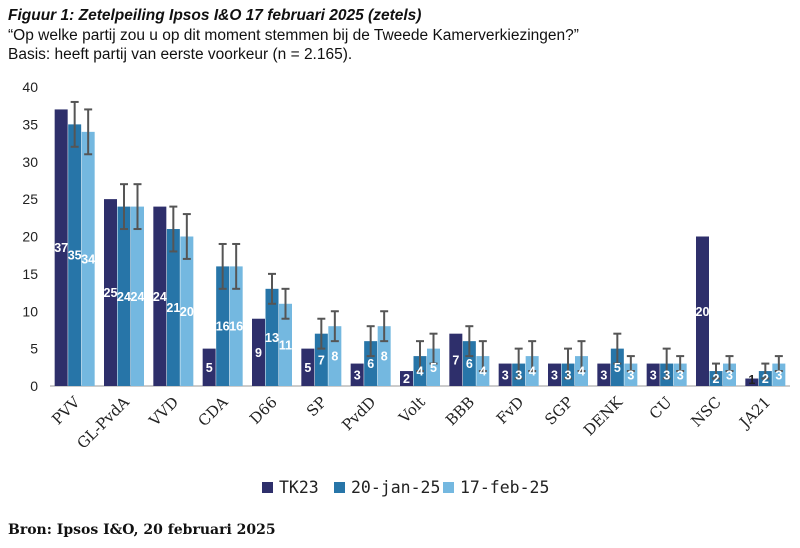  What do you see at coordinates (34, 349) in the screenshot?
I see `y-tick-label: 5` at bounding box center [34, 349].